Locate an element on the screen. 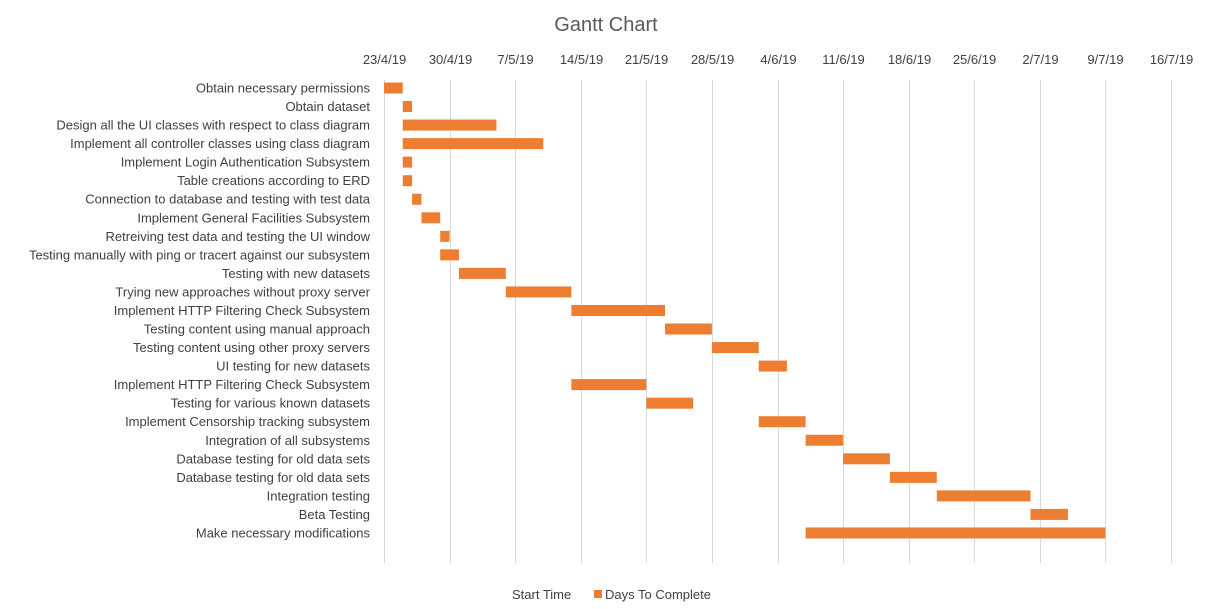  x-tick-label: 30/4/19 is located at coordinates (450, 59).